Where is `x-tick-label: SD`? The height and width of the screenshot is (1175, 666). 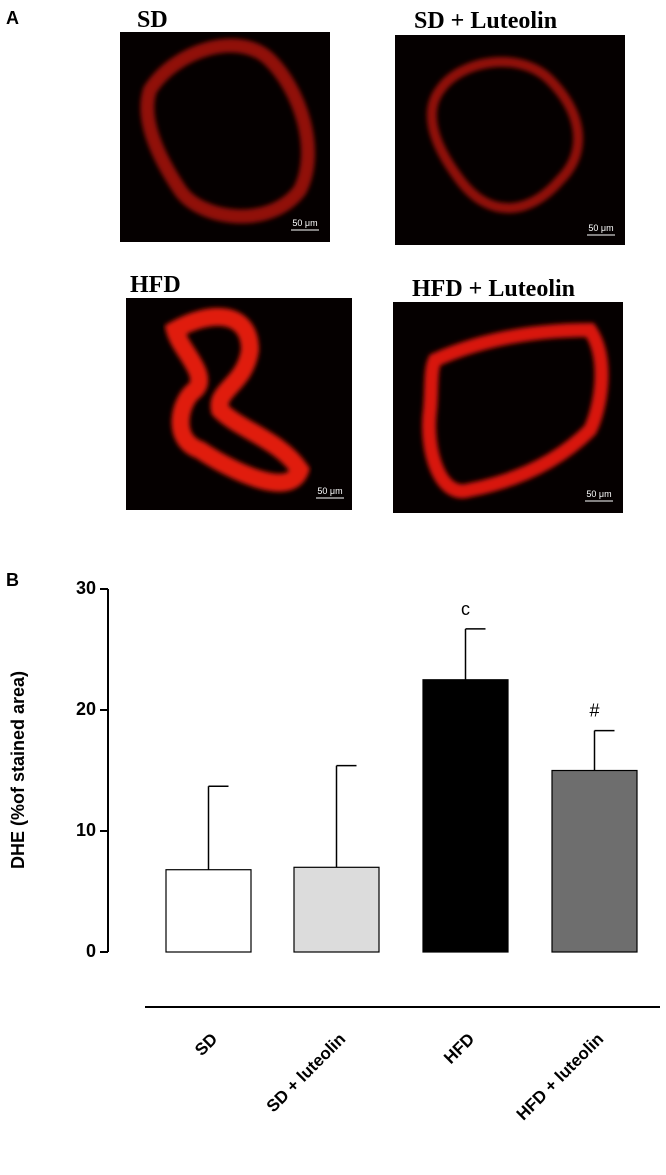
x-tick-label: SD is located at coordinates (206, 1044).